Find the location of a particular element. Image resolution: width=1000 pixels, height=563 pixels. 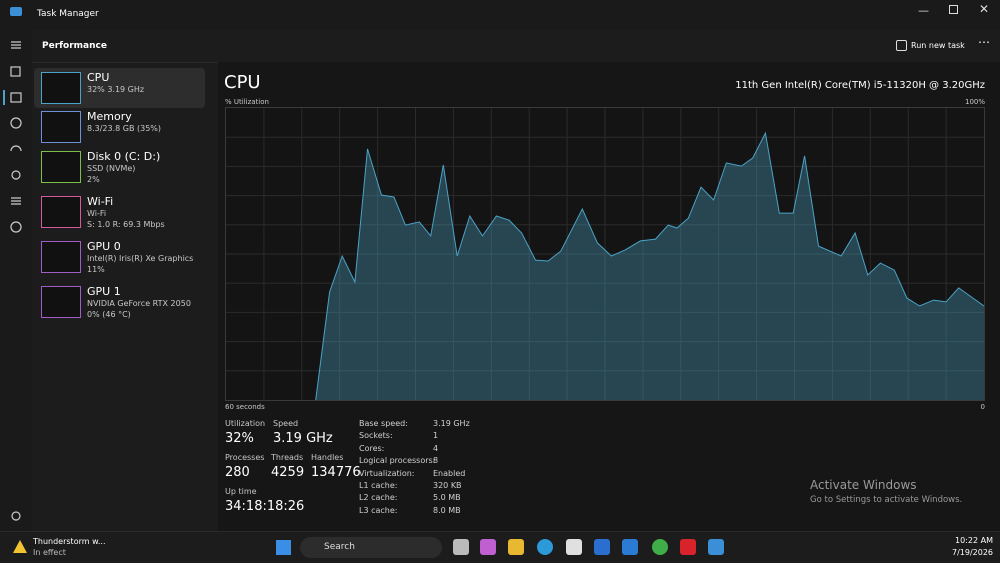

search-placeholder: Search is located at coordinates (339, 547).